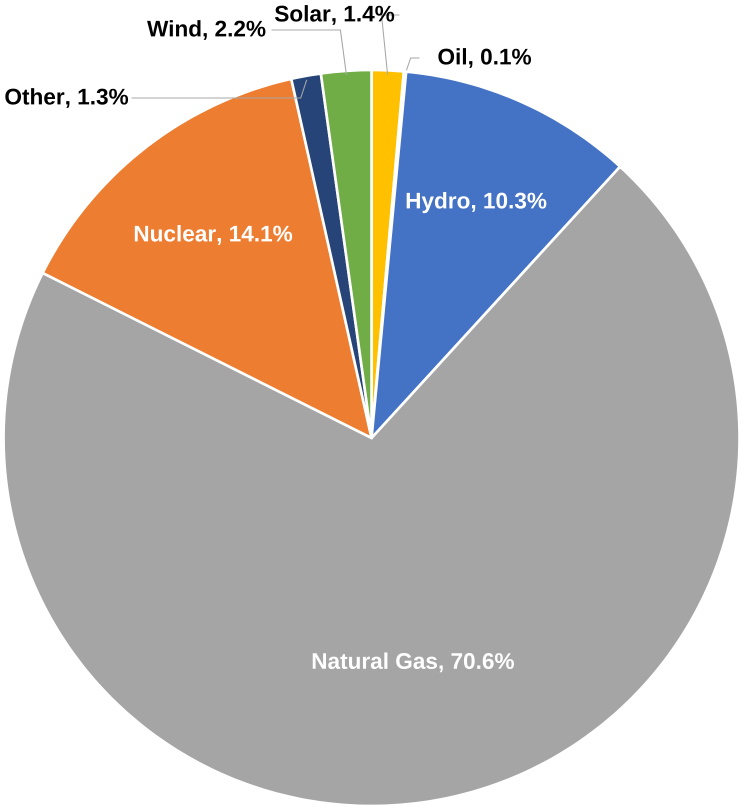 This screenshot has width=741, height=810. I want to click on data-label: , 1.4%, so click(363, 15).